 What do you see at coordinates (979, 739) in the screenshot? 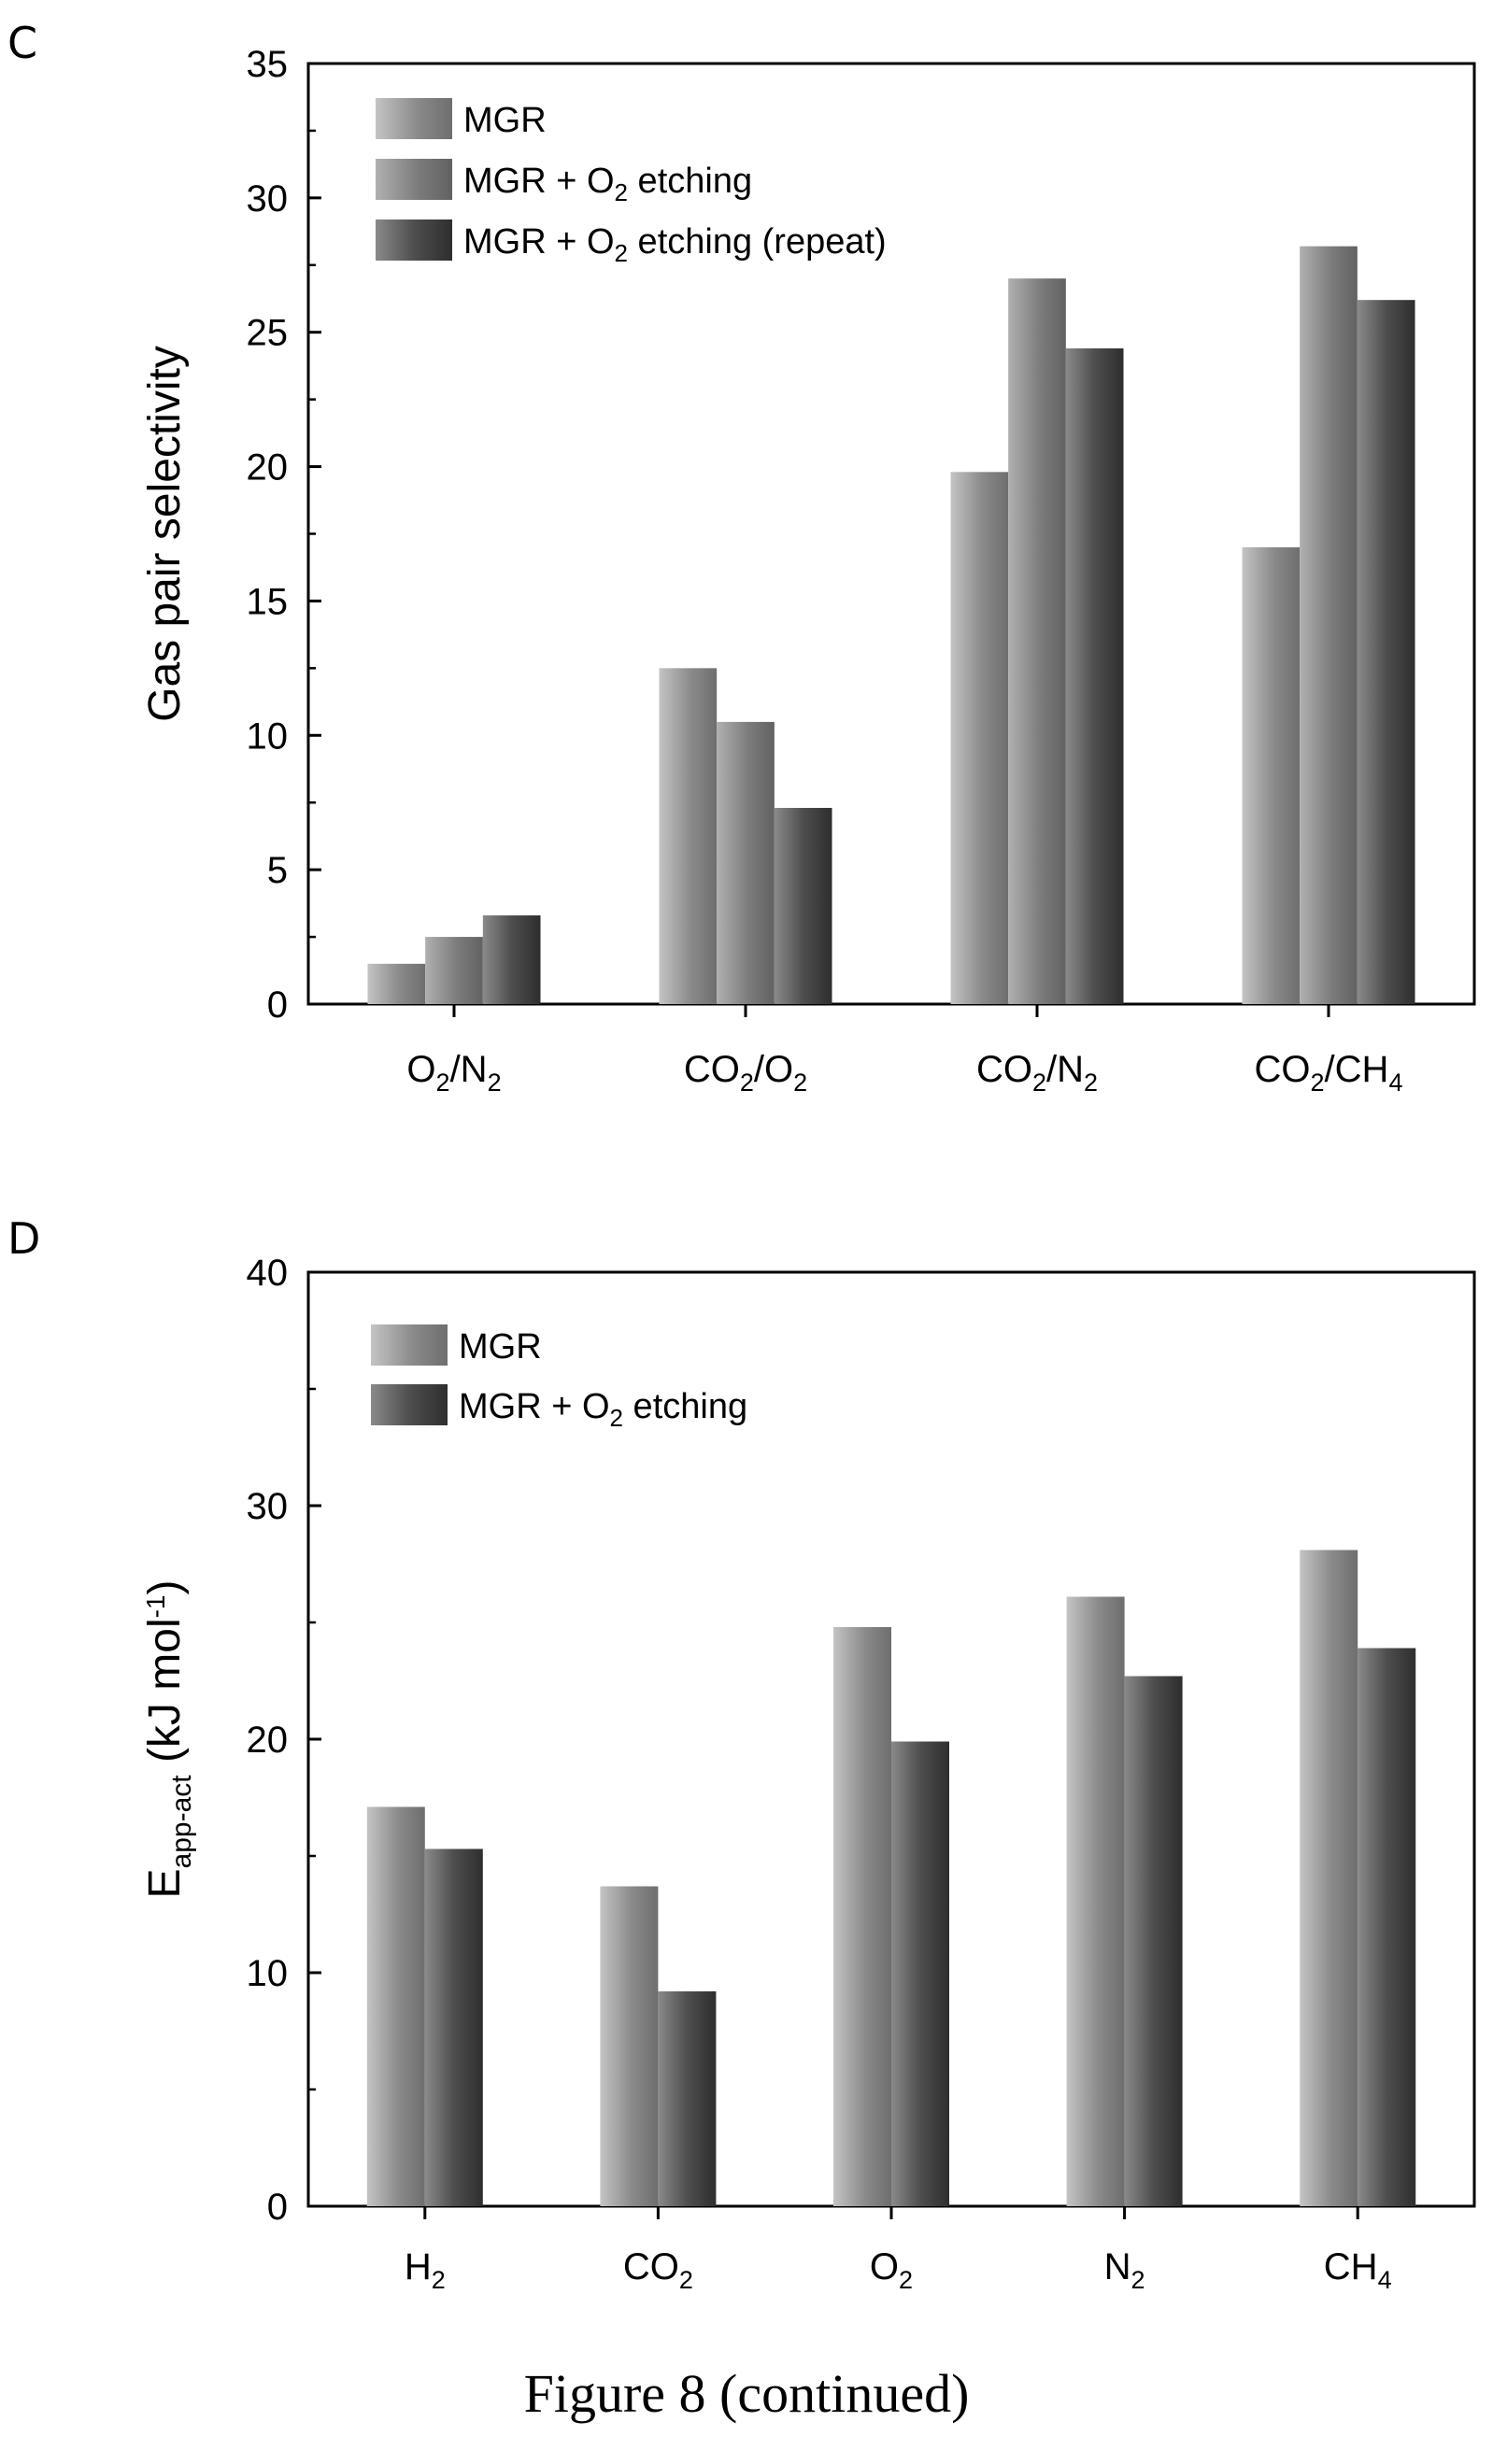
I see `bar-c-s0-c2` at bounding box center [979, 739].